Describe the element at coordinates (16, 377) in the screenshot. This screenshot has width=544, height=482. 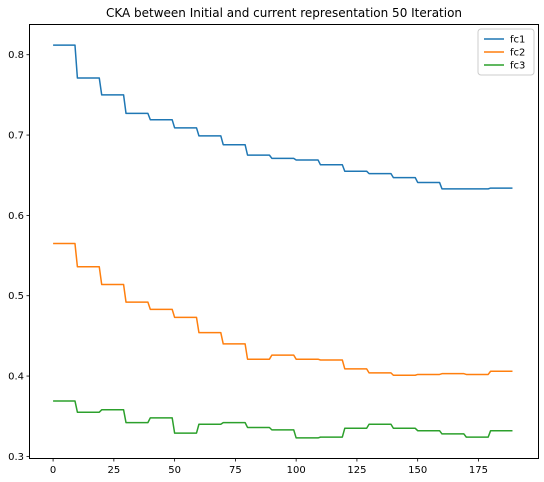
I see `y-tick-label: 0.4` at that location.